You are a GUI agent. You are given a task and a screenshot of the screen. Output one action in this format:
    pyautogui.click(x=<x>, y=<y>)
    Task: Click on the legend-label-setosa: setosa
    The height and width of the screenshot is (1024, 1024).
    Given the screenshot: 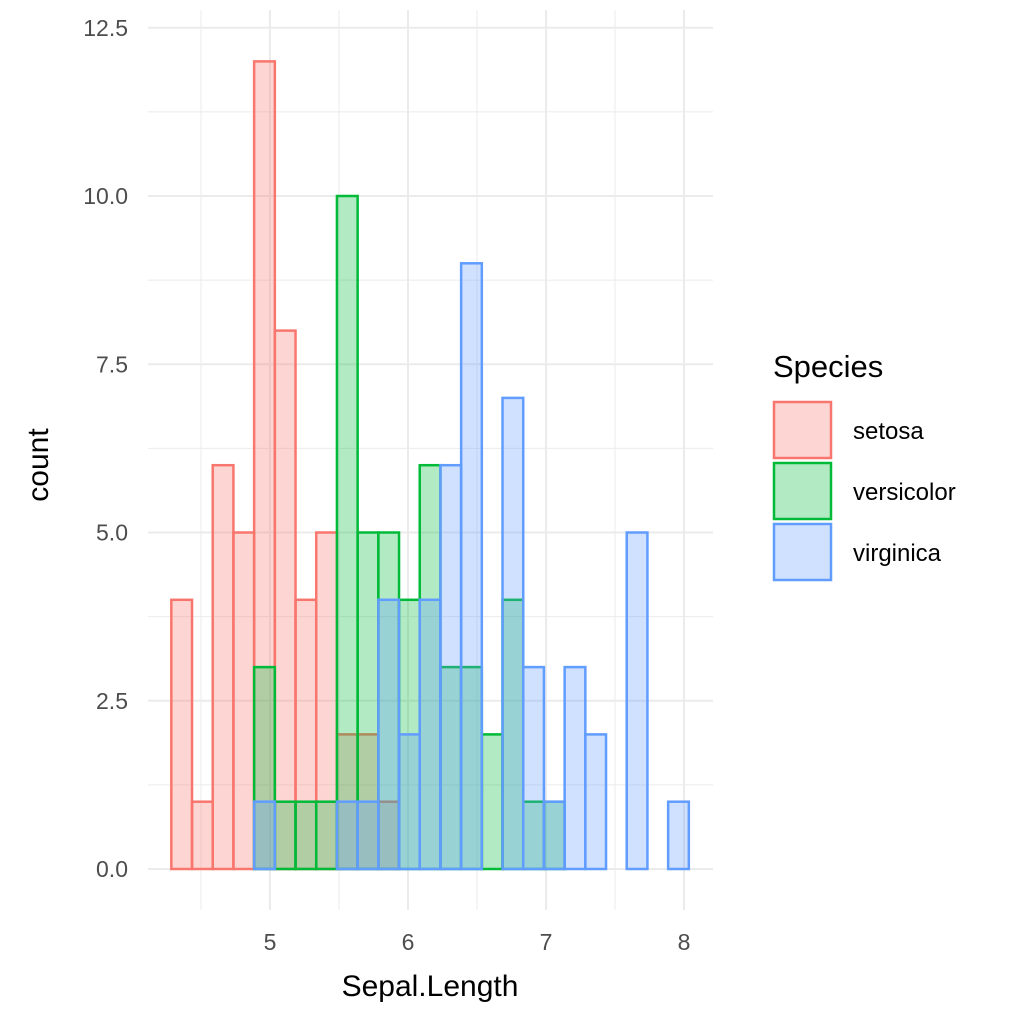 What is the action you would take?
    pyautogui.click(x=888, y=431)
    